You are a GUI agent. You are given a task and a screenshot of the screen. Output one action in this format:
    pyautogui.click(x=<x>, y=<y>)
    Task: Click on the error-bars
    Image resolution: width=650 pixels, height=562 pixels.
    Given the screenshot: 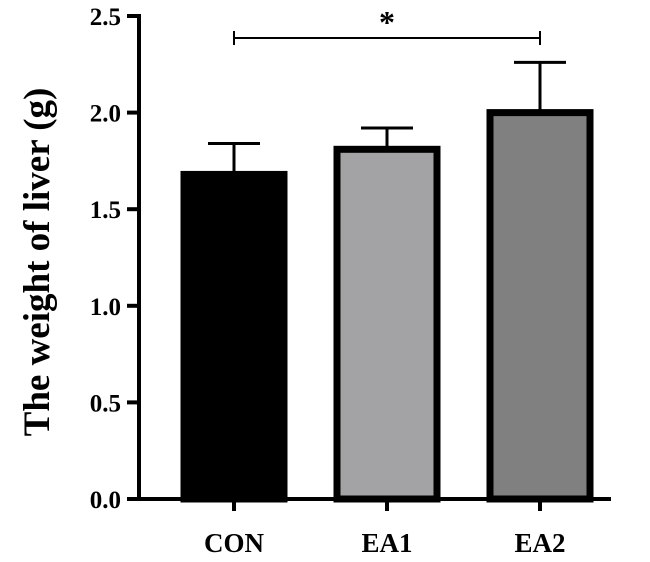 What is the action you would take?
    pyautogui.click(x=387, y=117)
    